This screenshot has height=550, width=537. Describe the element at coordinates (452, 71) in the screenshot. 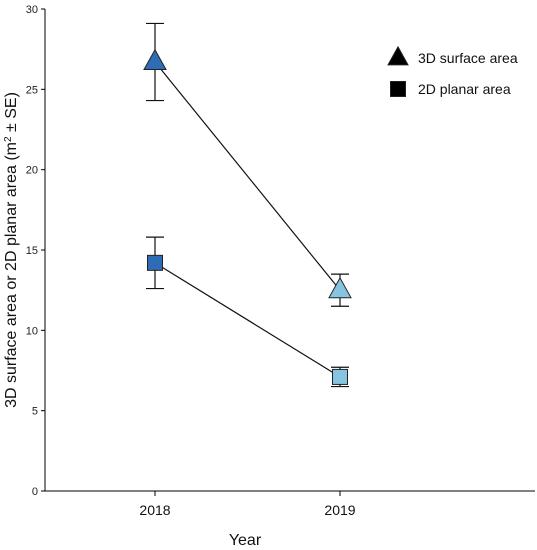

I see `legend: 3D surface area 2D planar area` at that location.